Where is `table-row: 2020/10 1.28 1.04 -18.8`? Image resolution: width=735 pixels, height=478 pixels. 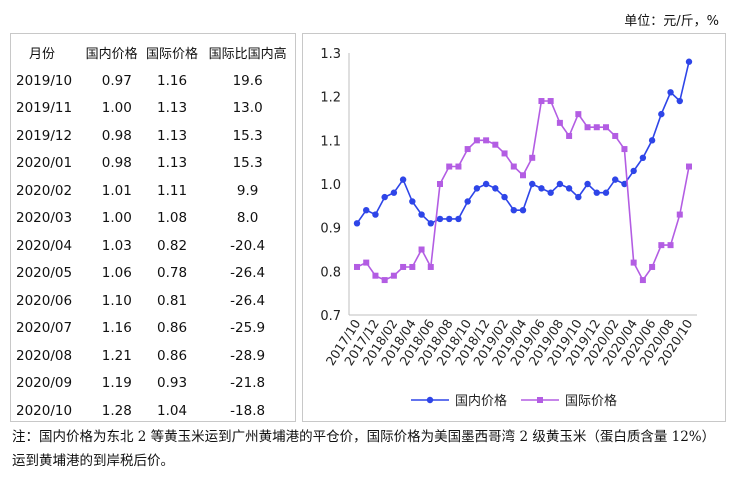
table-row: 2020/10 1.28 1.04 -18.8 is located at coordinates (154, 411).